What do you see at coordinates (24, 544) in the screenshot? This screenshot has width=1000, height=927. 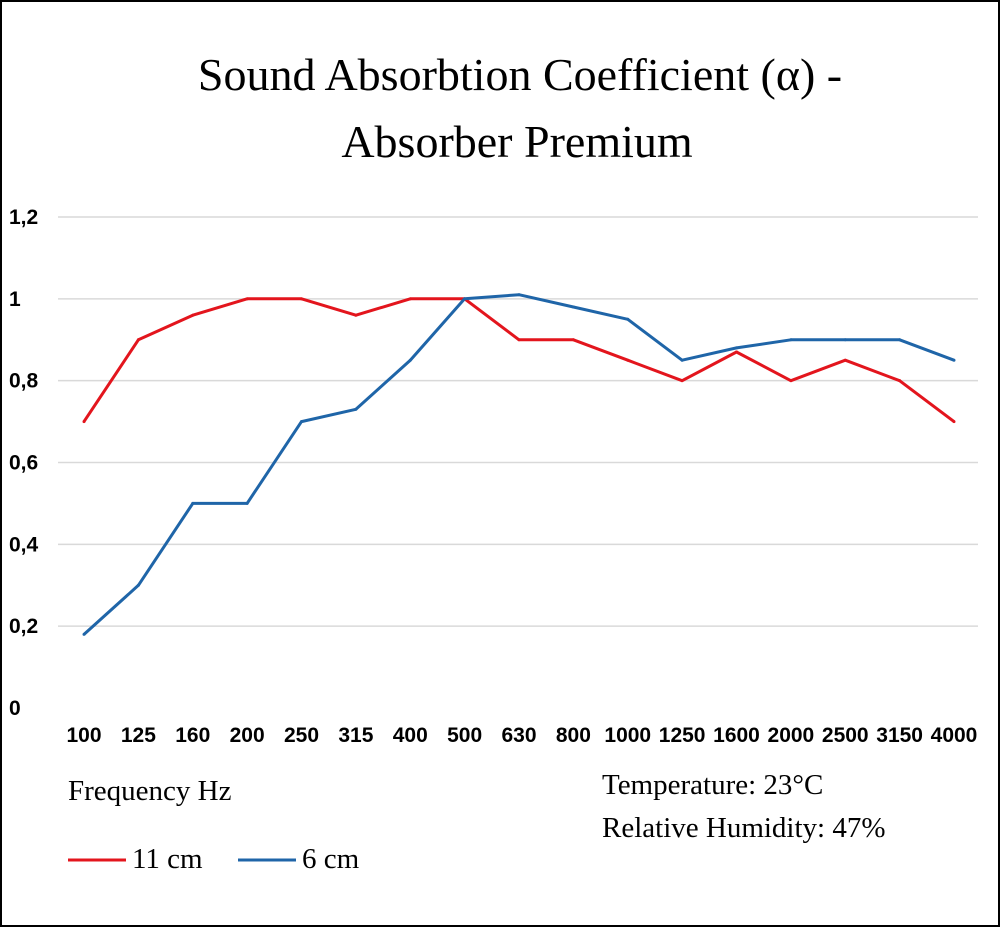 I see `y-tick-label: 0,4` at bounding box center [24, 544].